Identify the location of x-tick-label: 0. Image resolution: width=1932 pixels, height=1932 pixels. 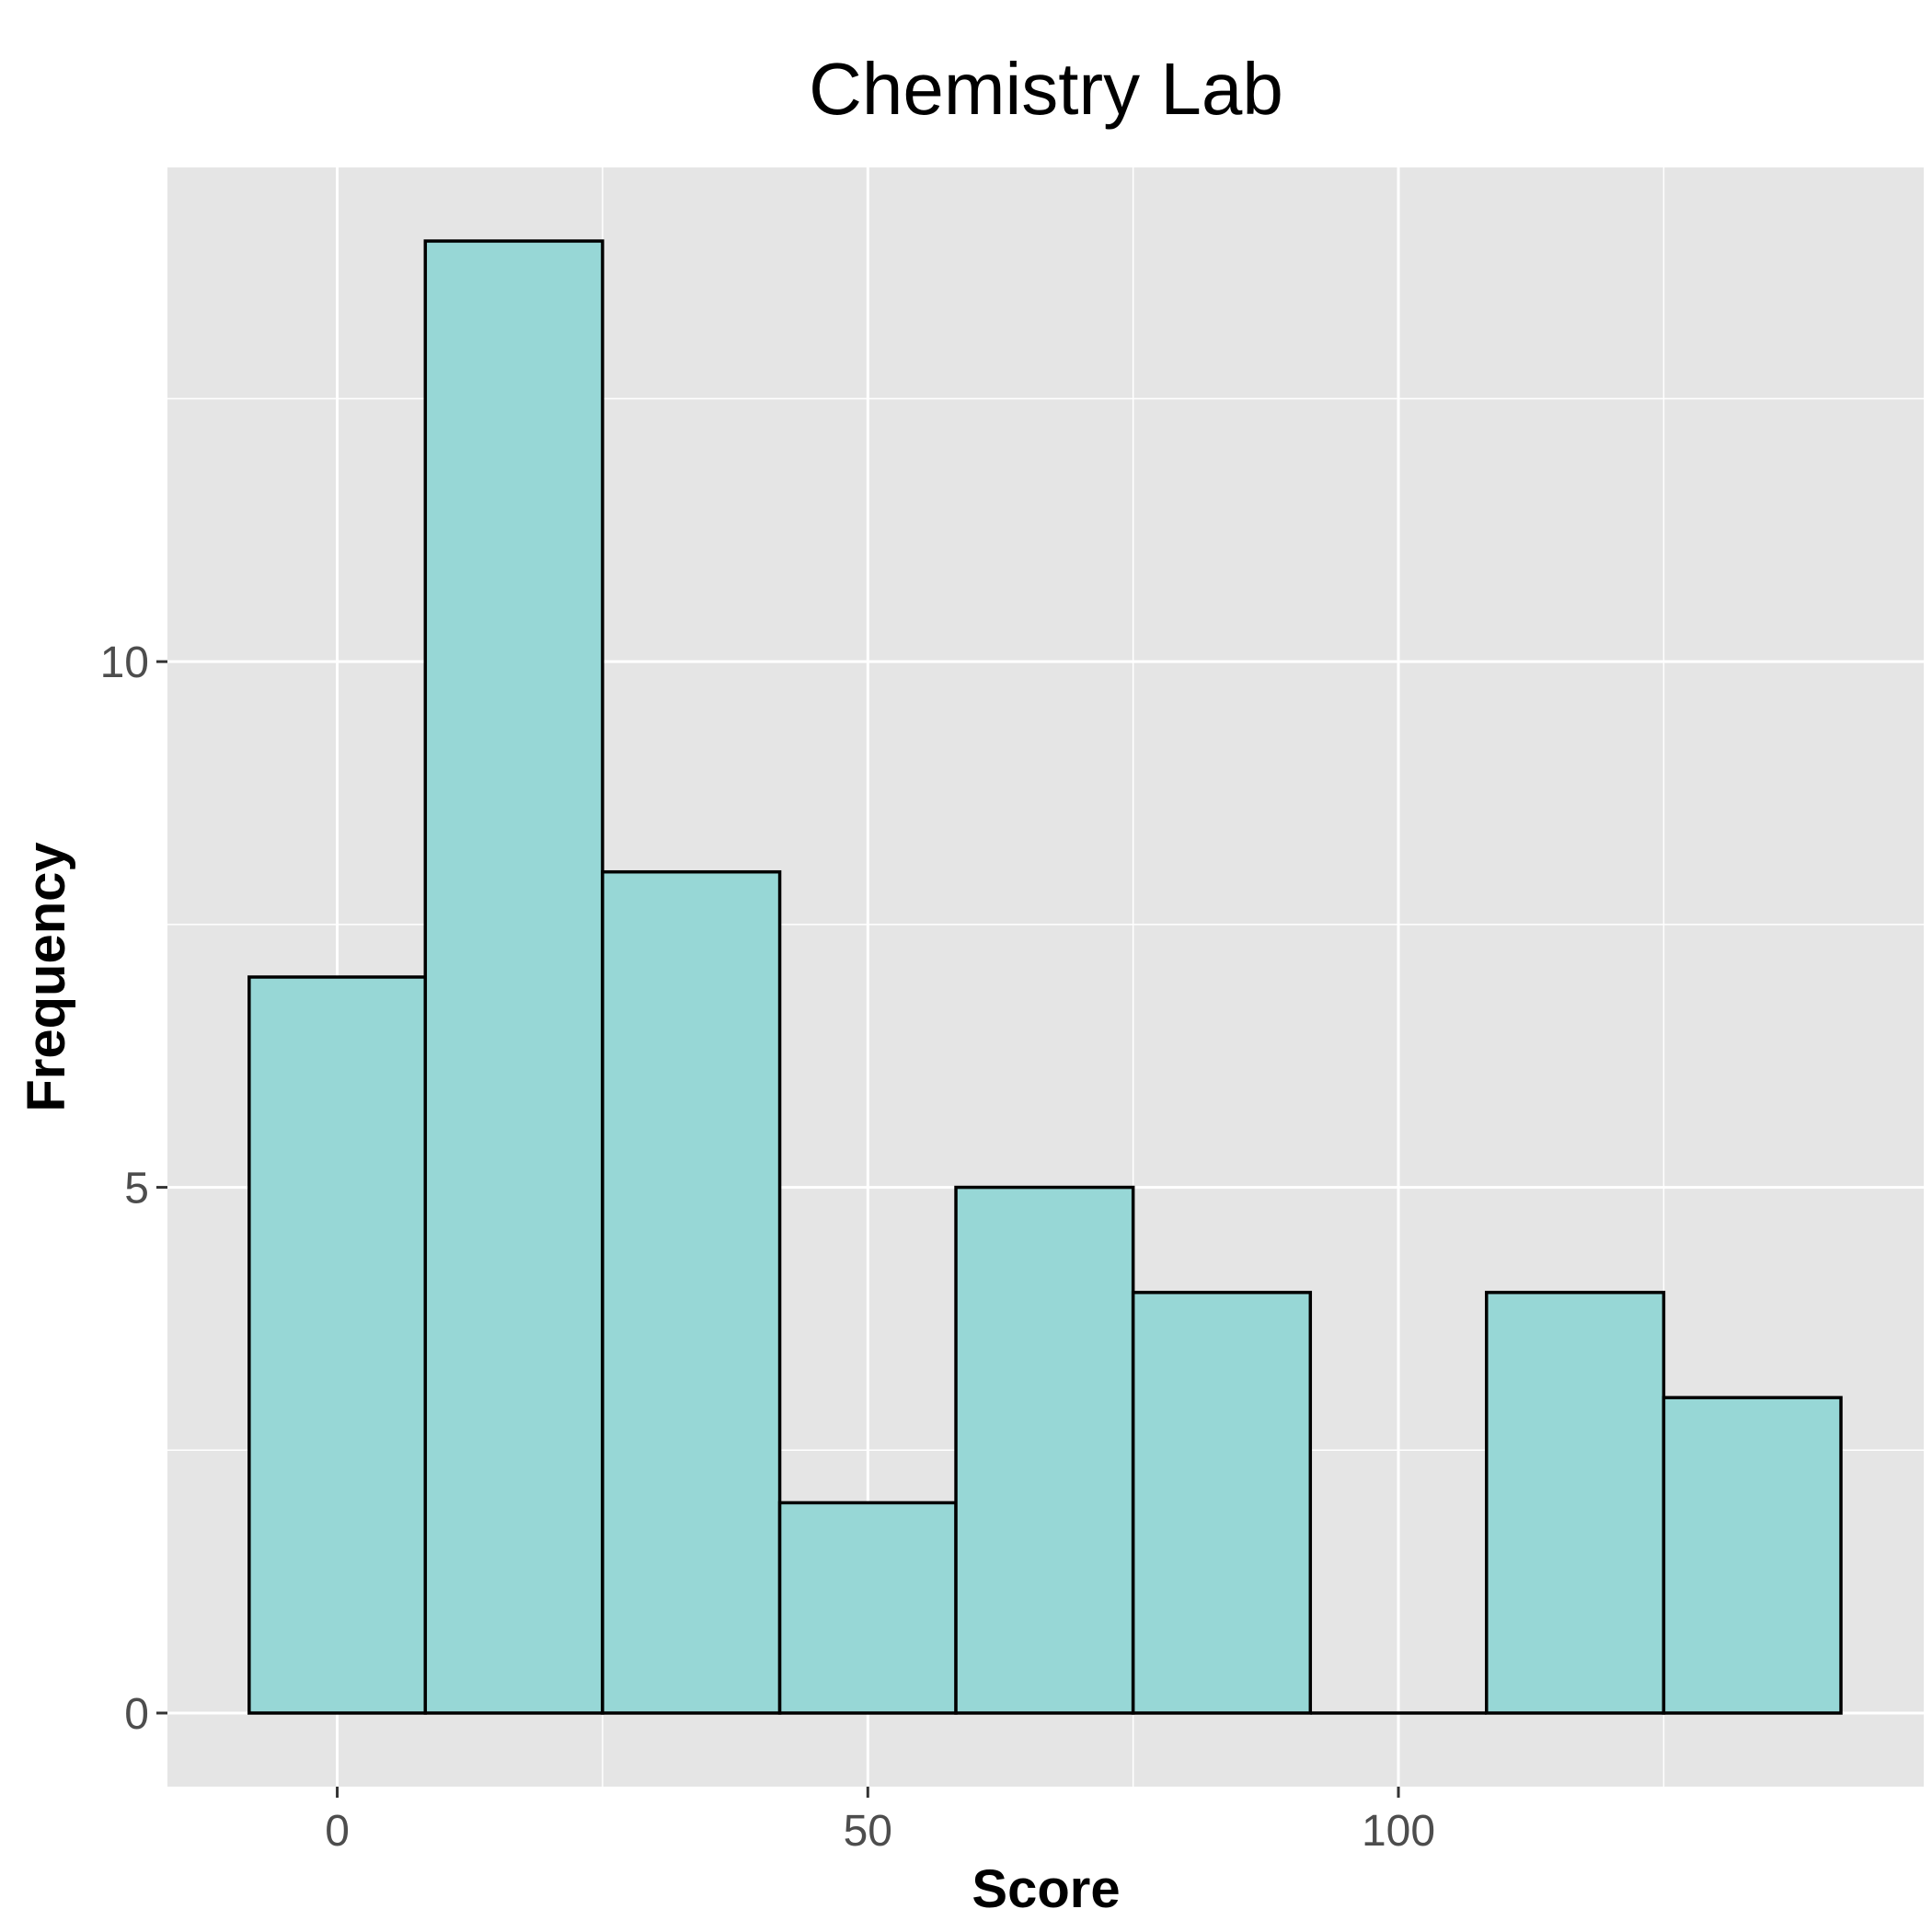
(337, 1831).